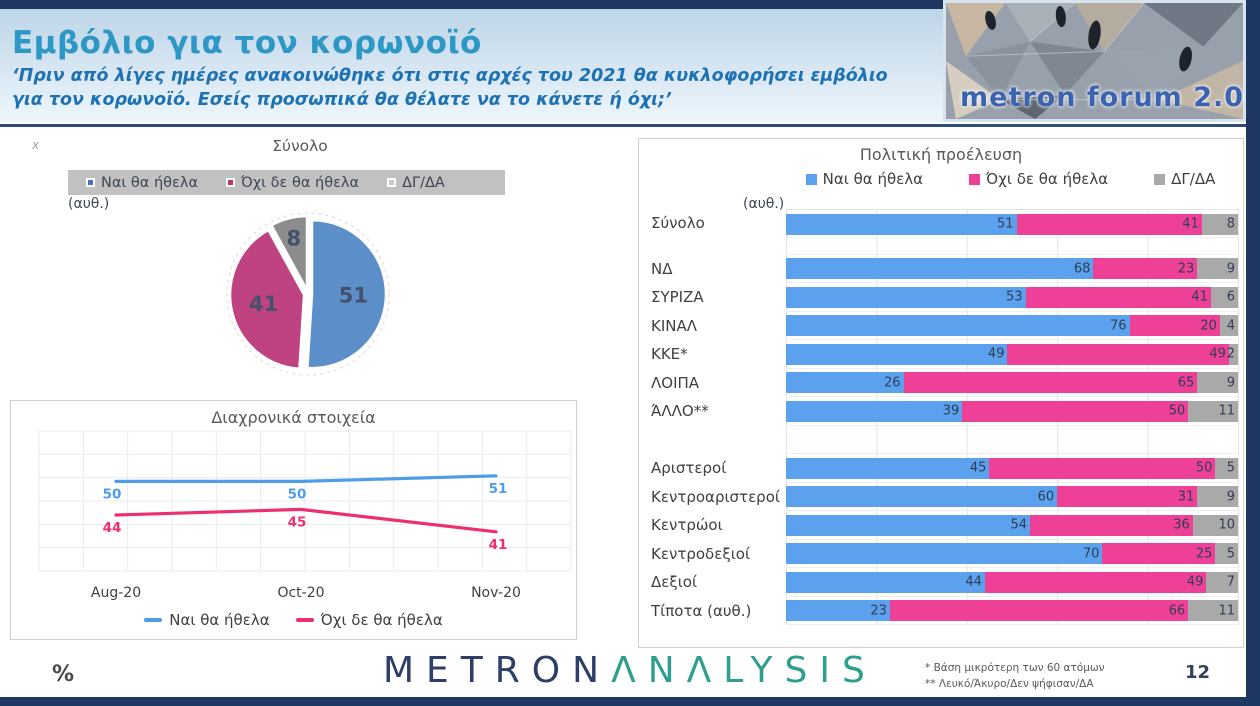 This screenshot has width=1260, height=706. I want to click on bar-row-label: ΛΟΙΠΑ, so click(675, 382).